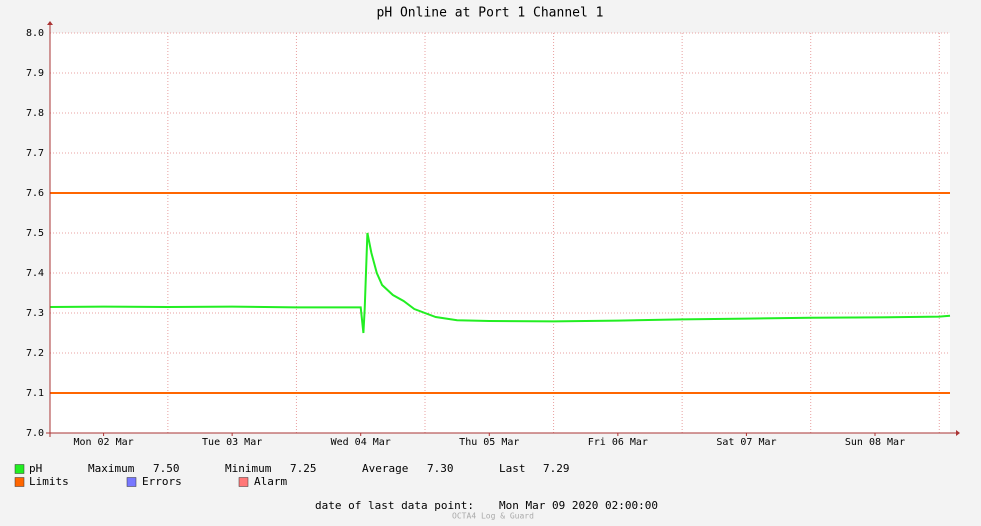 This screenshot has height=526, width=981. I want to click on stat-value: 7.25, so click(303, 468).